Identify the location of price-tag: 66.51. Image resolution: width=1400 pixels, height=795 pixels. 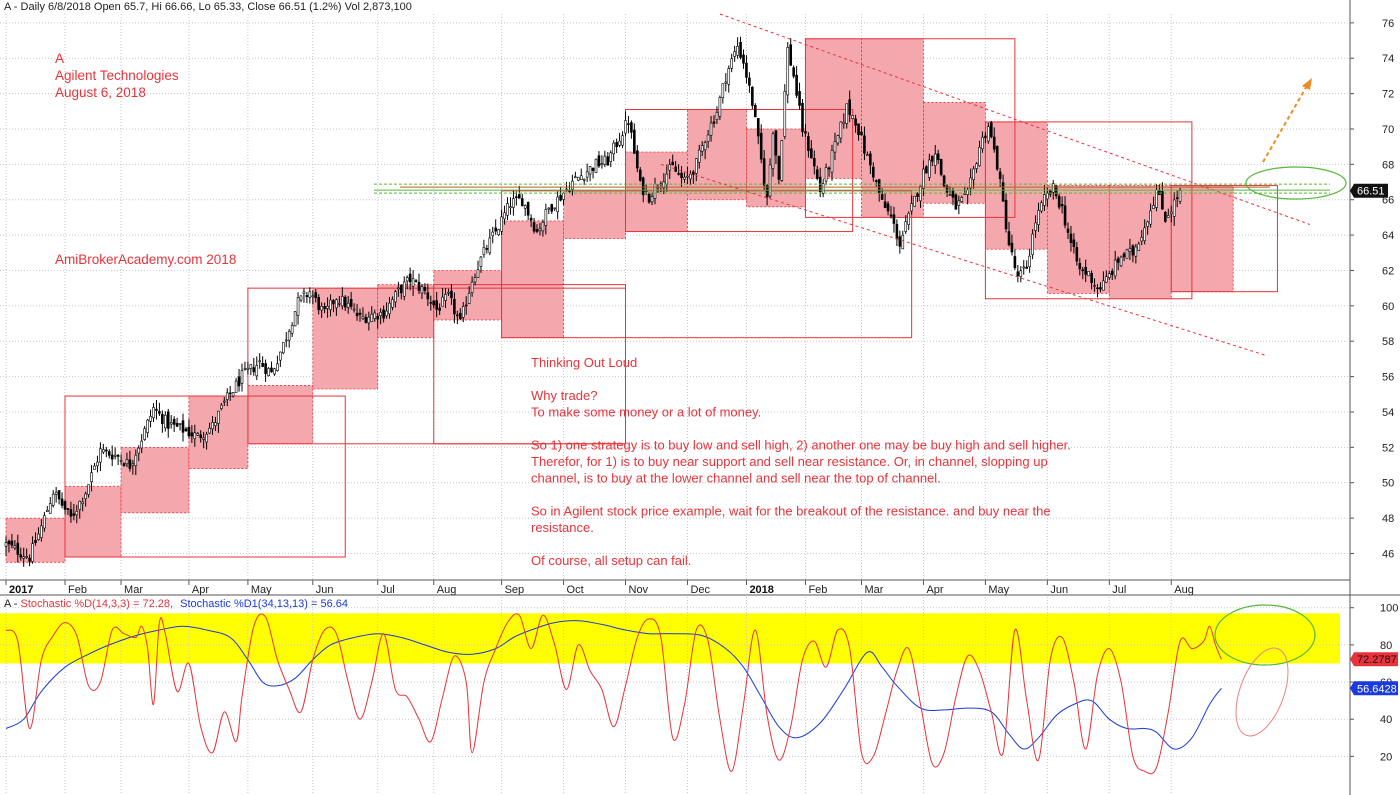
(1369, 190).